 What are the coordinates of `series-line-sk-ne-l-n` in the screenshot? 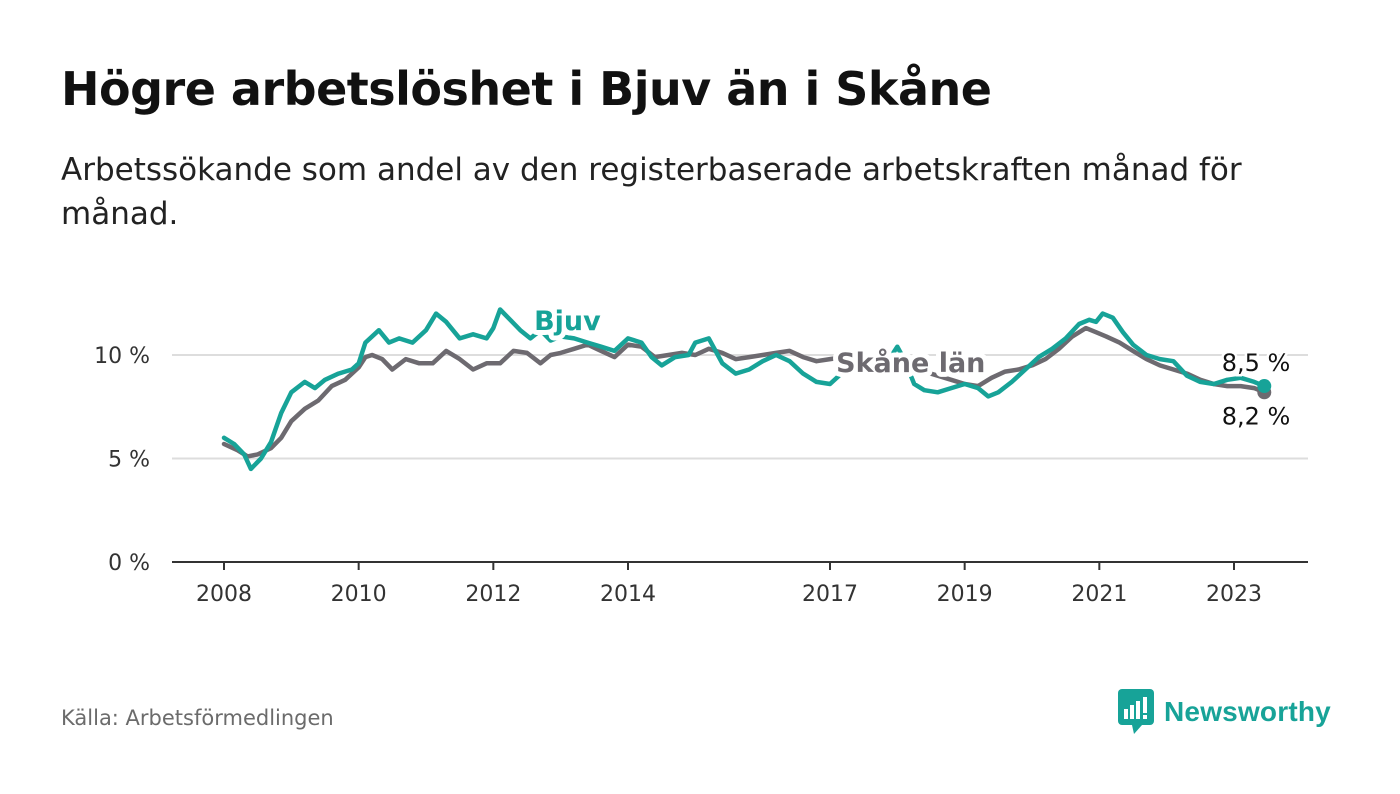 It's located at (744, 392).